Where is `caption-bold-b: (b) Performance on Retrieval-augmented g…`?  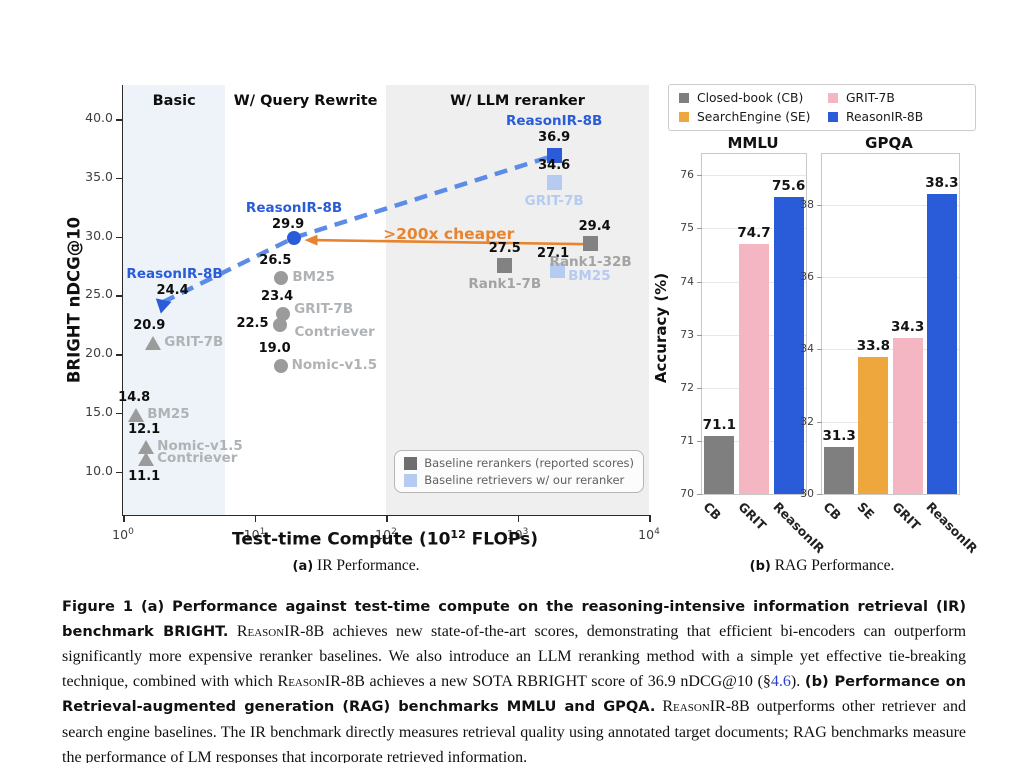
caption-bold-b: (b) Performance on Retrieval-augmented g… is located at coordinates (514, 694).